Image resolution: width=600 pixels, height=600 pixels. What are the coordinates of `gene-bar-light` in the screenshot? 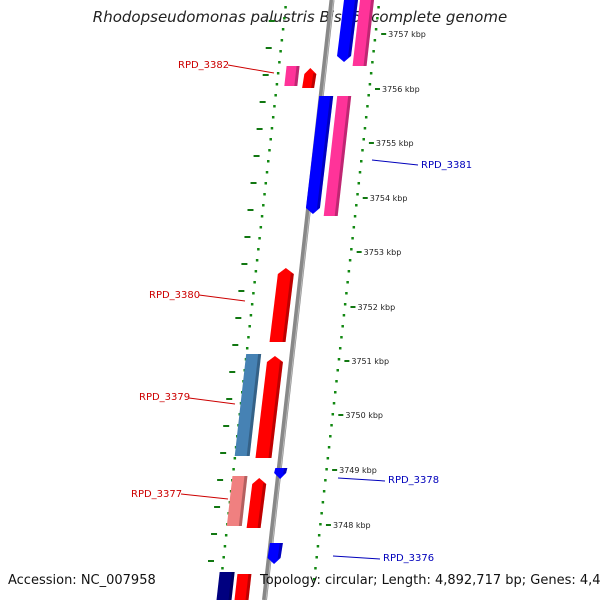 It's located at (237, 501).